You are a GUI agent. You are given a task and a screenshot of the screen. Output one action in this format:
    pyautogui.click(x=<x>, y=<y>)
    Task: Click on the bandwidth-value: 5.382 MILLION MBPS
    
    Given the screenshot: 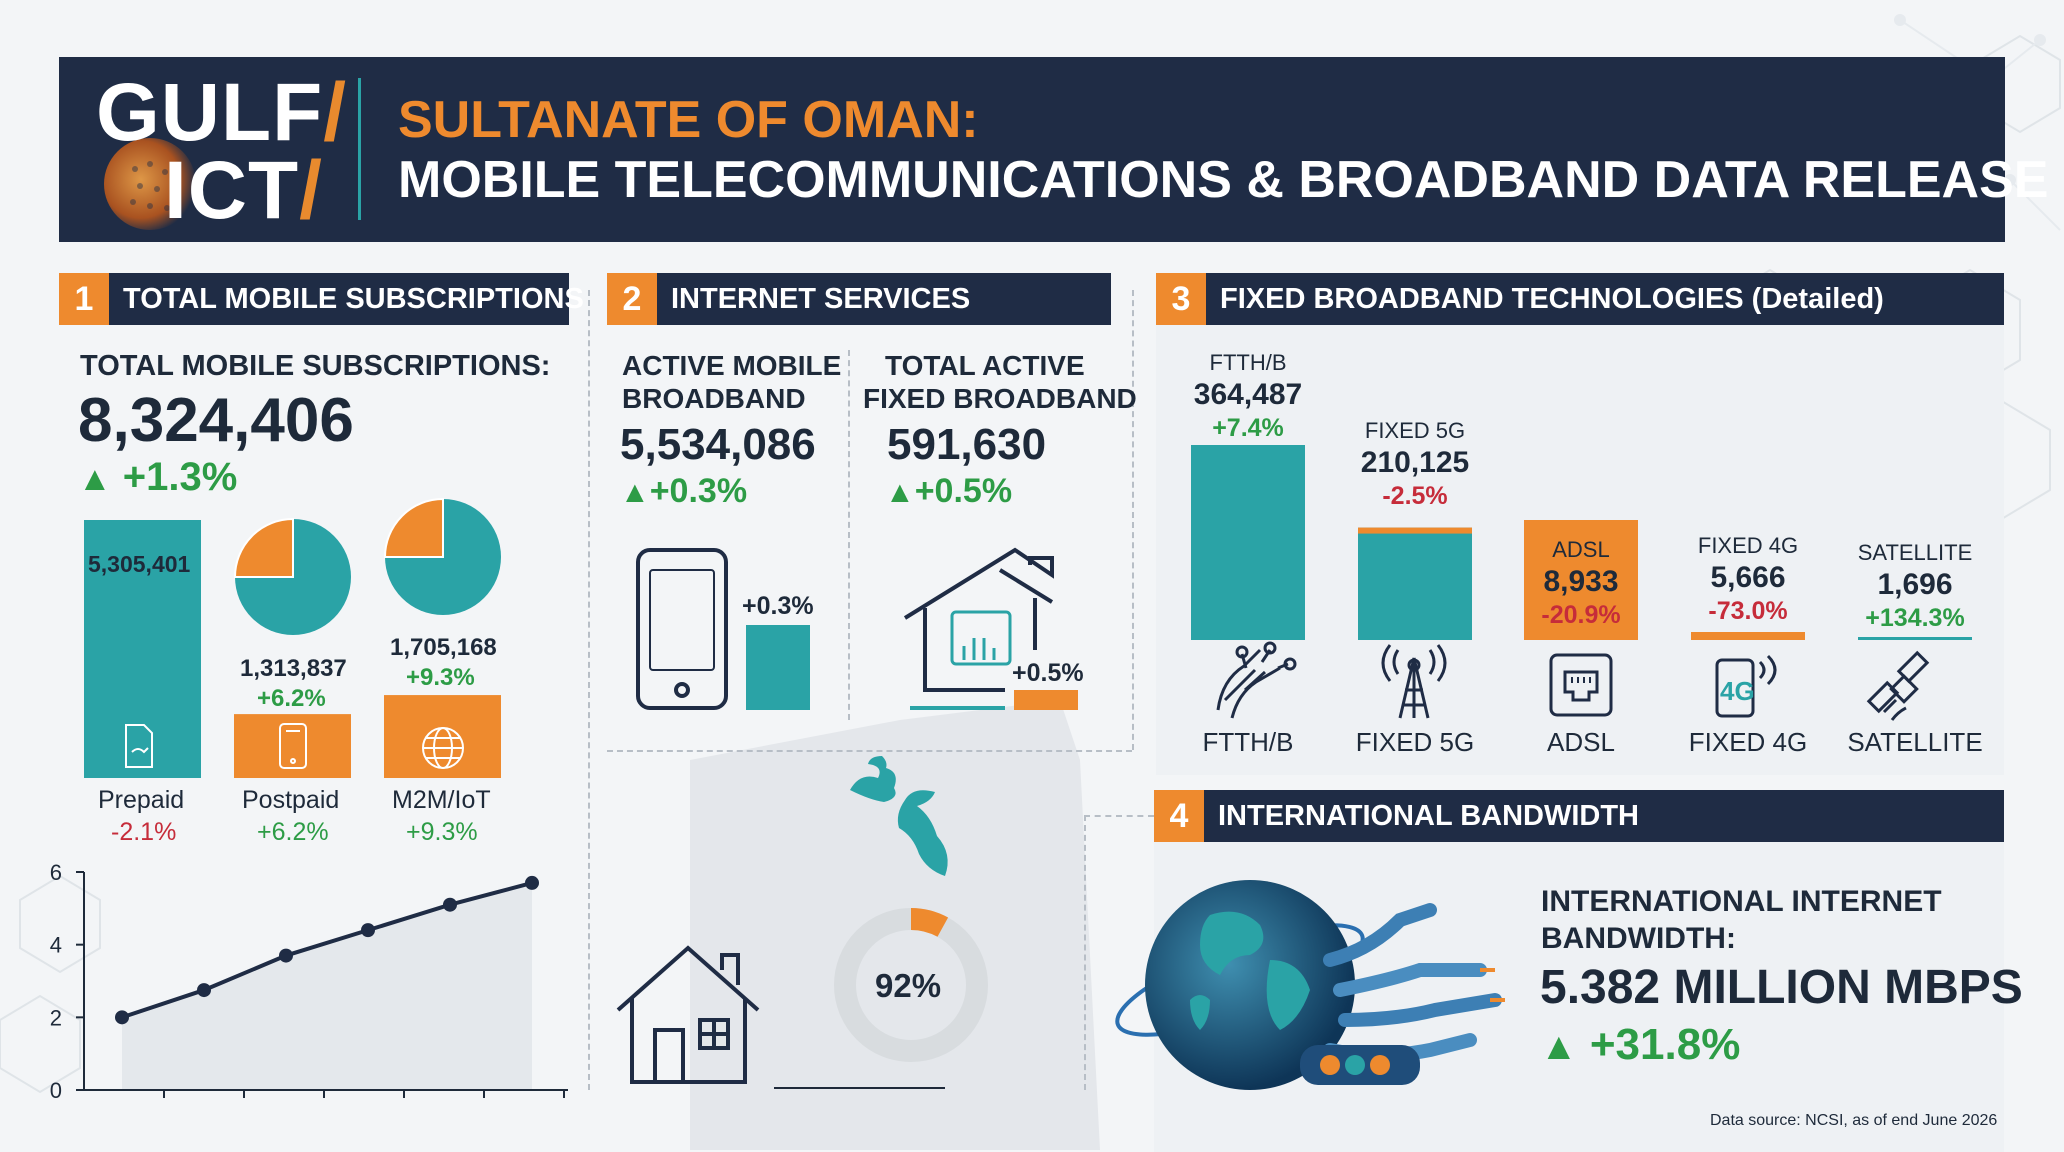 What is the action you would take?
    pyautogui.click(x=1781, y=987)
    